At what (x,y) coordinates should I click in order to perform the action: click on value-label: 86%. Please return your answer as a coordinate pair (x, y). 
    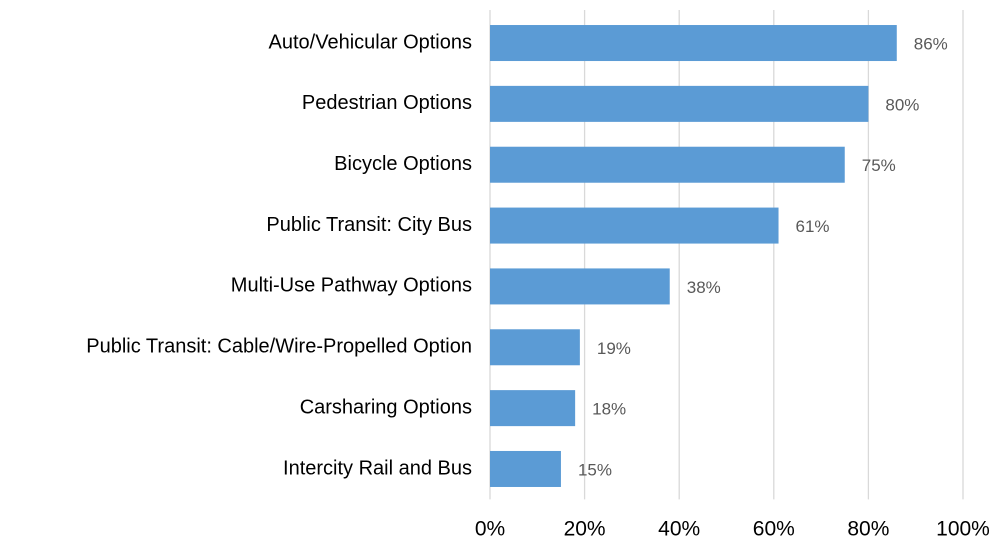
    Looking at the image, I should click on (931, 44).